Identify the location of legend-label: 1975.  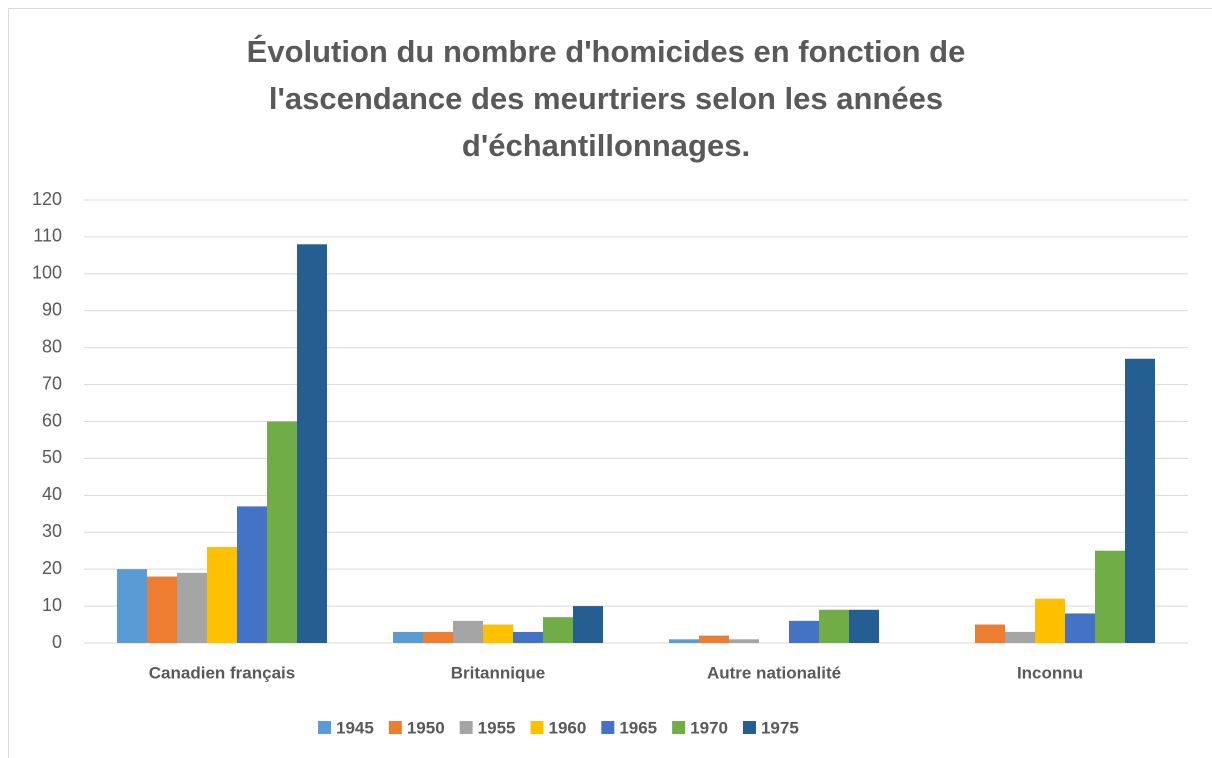
(780, 727).